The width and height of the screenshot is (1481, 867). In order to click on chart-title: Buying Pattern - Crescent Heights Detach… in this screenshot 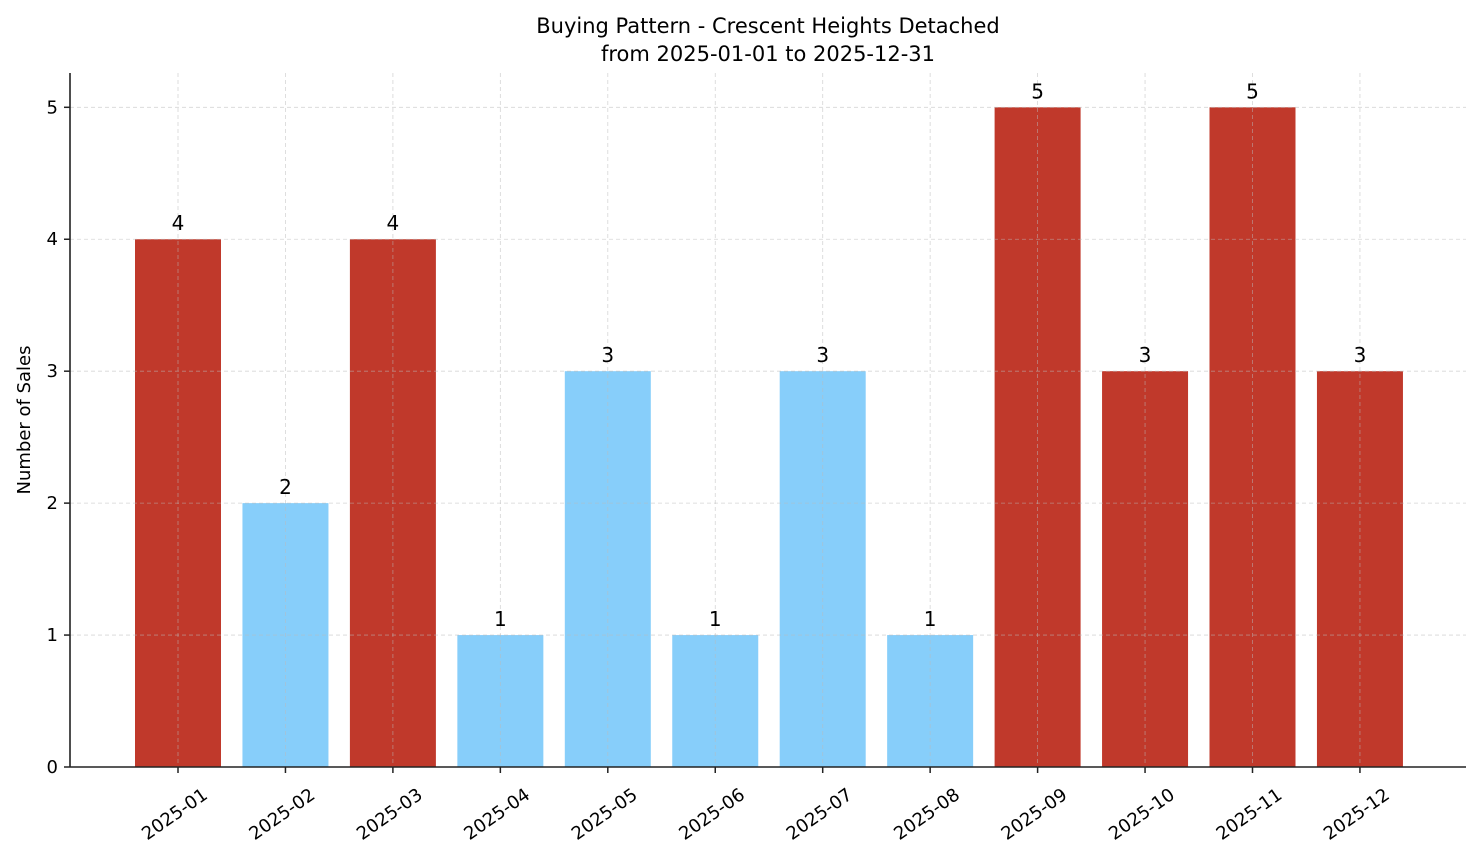, I will do `click(768, 26)`.